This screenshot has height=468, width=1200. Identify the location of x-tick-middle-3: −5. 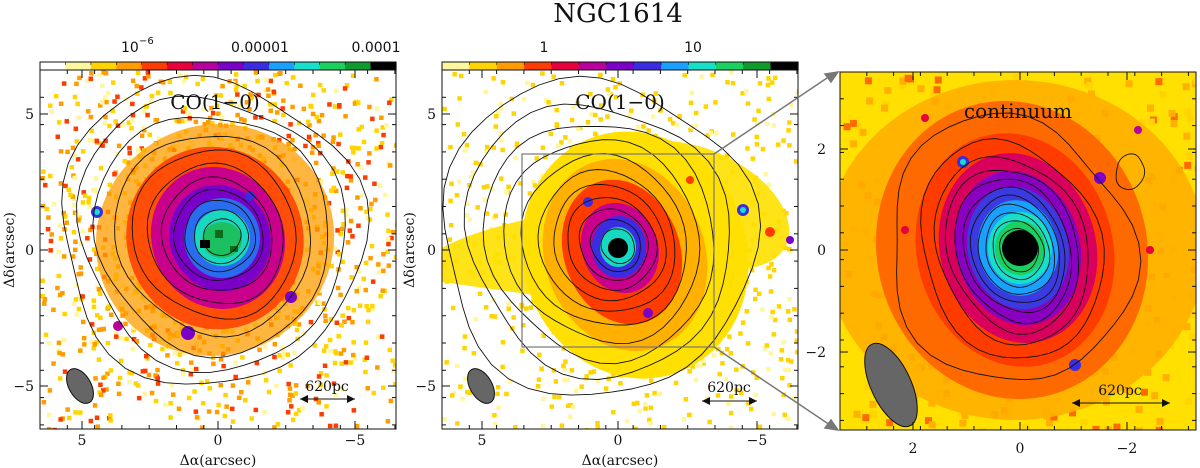
(757, 441).